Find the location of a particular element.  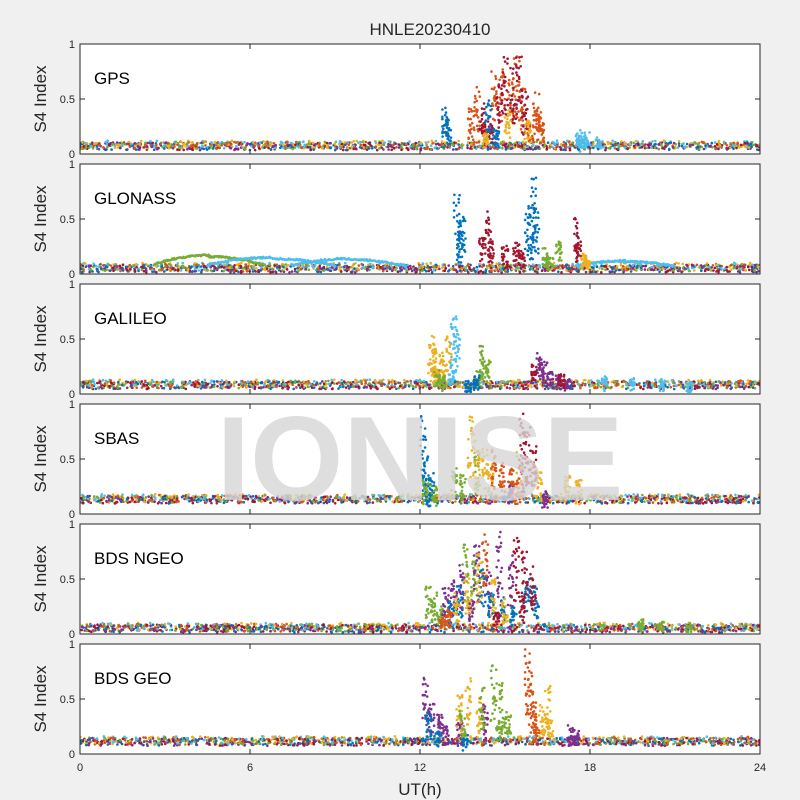

constellation-label: GPS is located at coordinates (112, 78).